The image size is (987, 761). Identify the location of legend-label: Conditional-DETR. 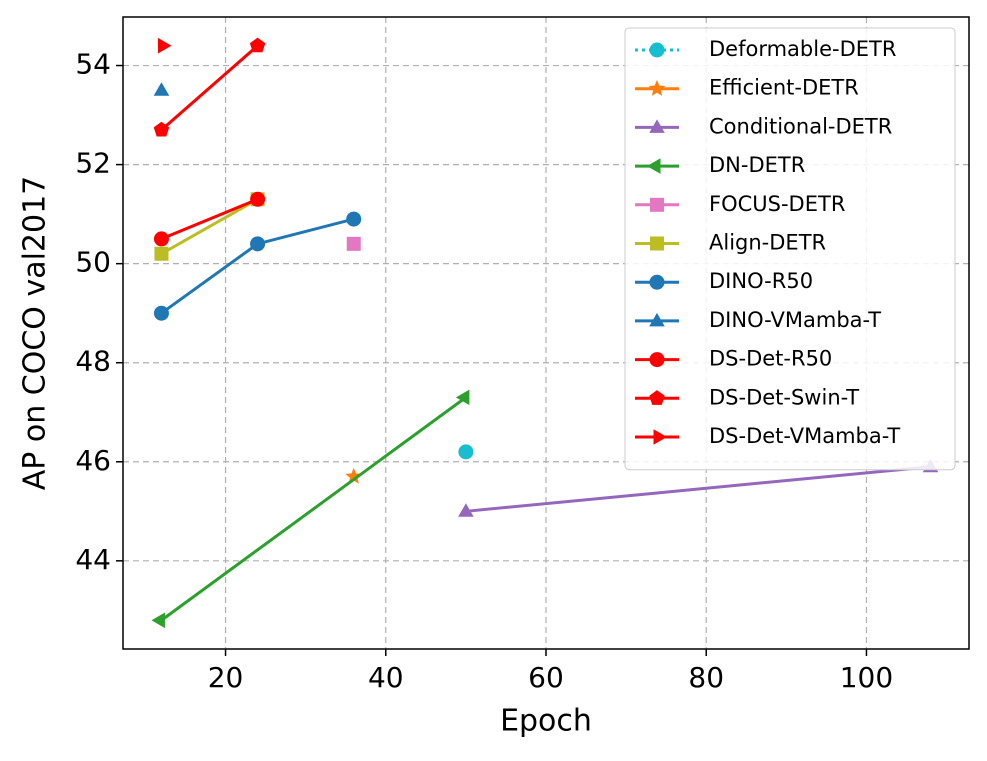
(800, 126).